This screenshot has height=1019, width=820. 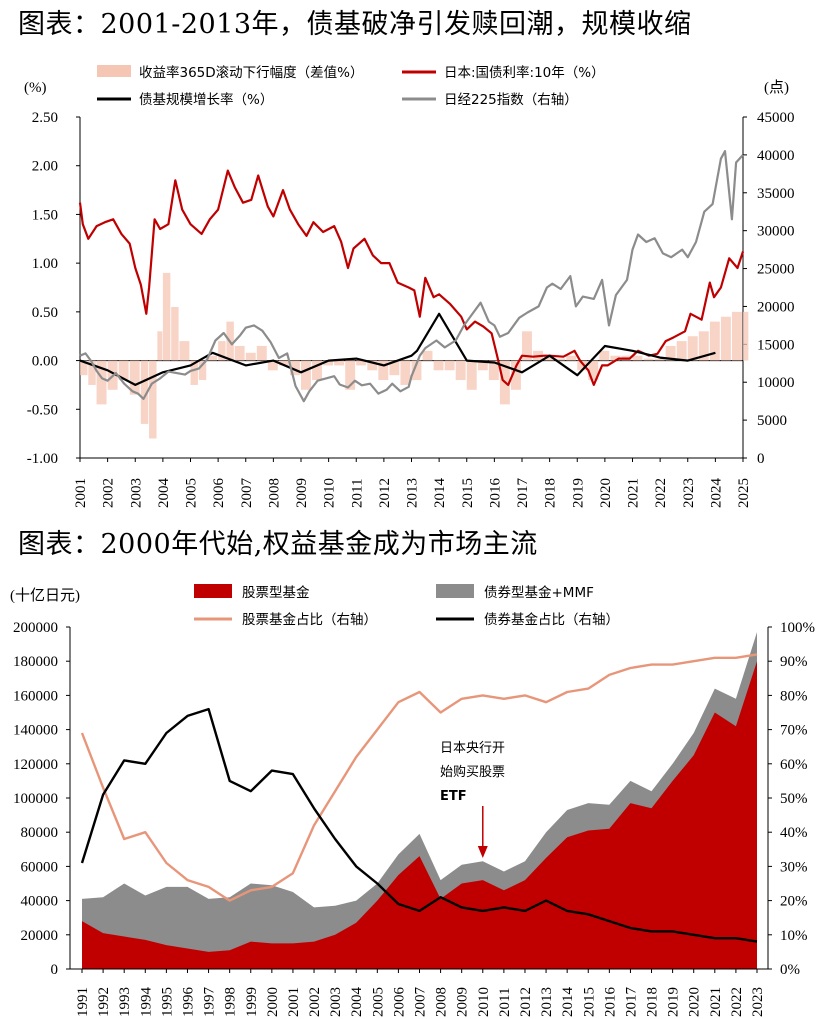 What do you see at coordinates (206, 99) in the screenshot?
I see `chart1-legend-label: 债基规模增长率（%）` at bounding box center [206, 99].